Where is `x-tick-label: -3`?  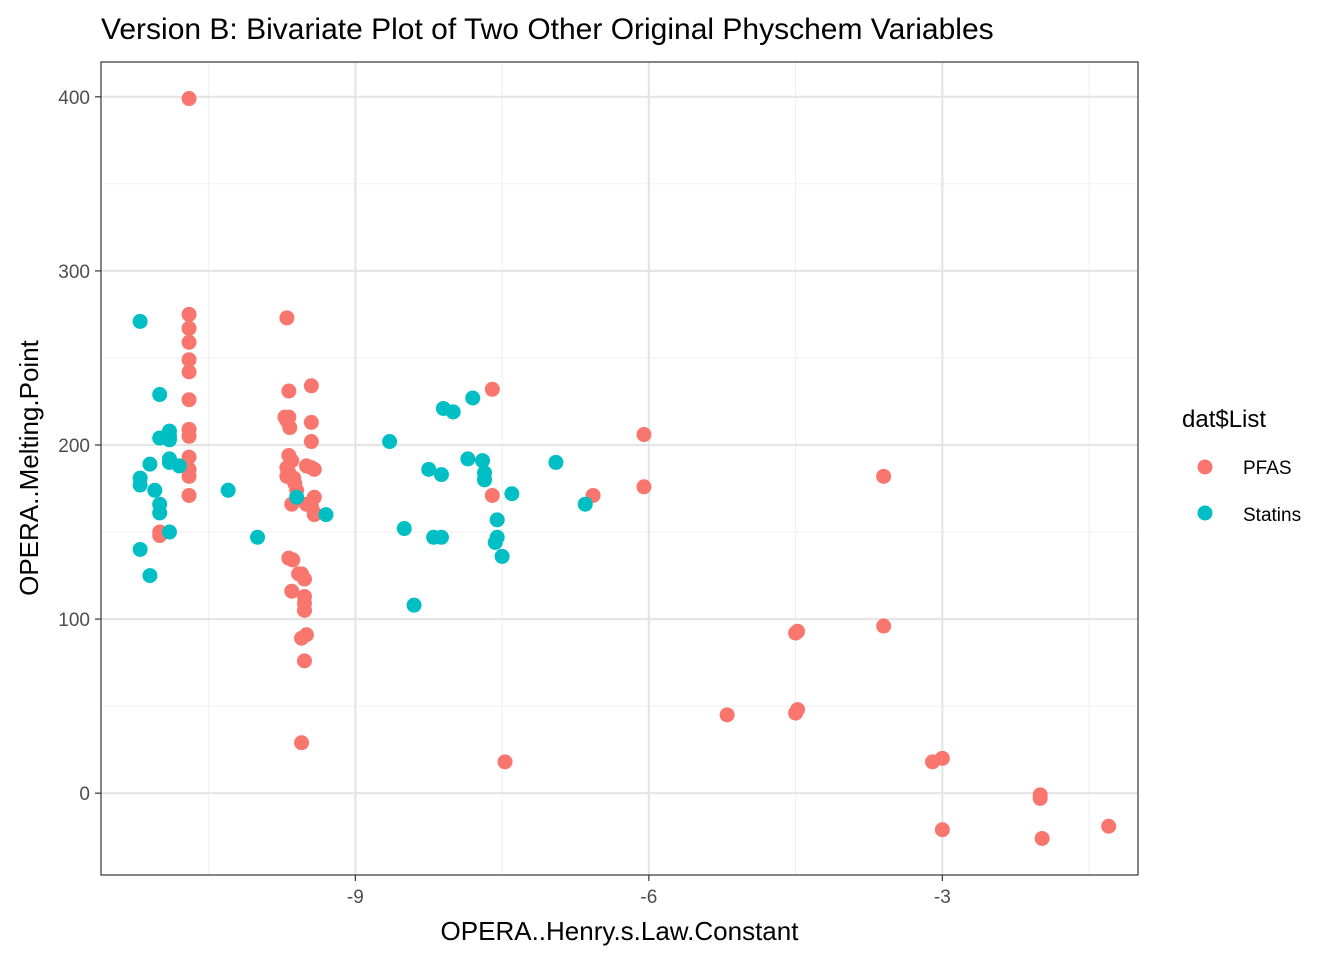
x-tick-label: -3 is located at coordinates (942, 897).